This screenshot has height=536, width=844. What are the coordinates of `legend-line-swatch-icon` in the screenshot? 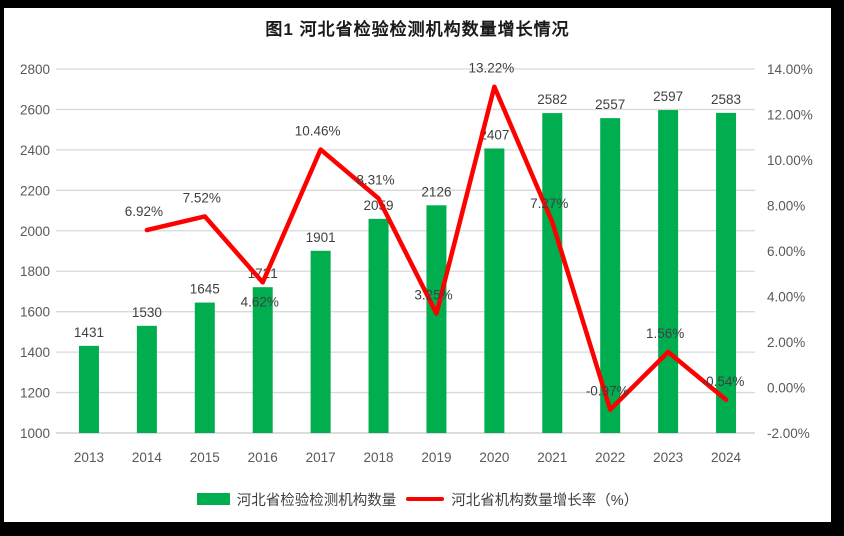 It's located at (425, 499).